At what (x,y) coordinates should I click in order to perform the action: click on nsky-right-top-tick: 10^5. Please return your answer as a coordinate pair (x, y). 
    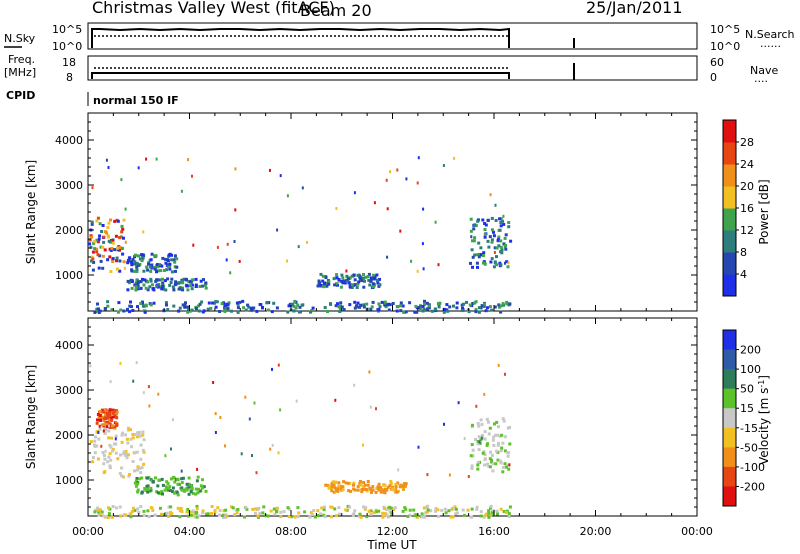
    Looking at the image, I should click on (725, 29).